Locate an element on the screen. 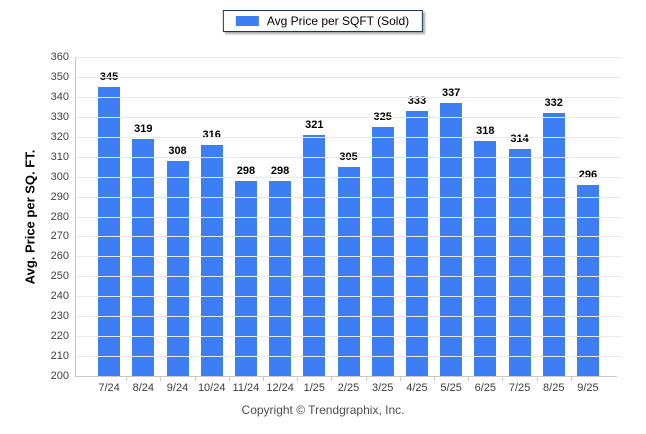 The width and height of the screenshot is (646, 434). y-tick-label: 220 is located at coordinates (59, 336).